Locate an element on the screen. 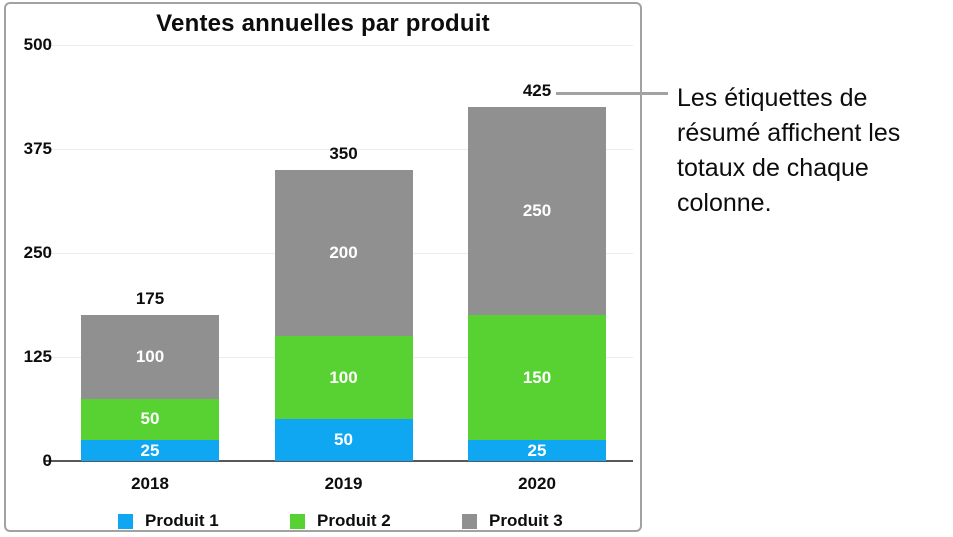  legend-item: Produit 3 is located at coordinates (512, 521).